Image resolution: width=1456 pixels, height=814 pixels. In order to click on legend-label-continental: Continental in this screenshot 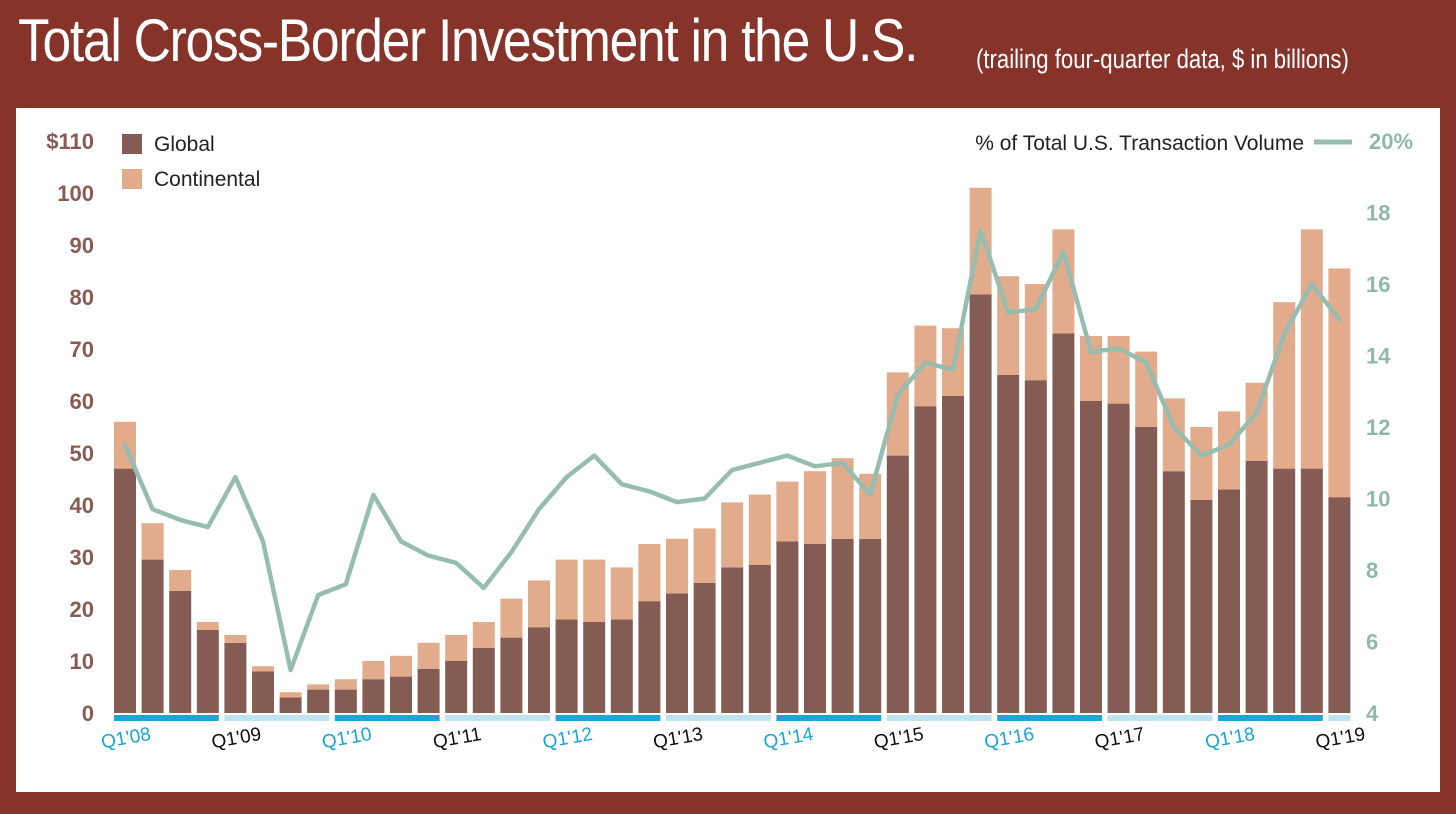, I will do `click(207, 179)`.